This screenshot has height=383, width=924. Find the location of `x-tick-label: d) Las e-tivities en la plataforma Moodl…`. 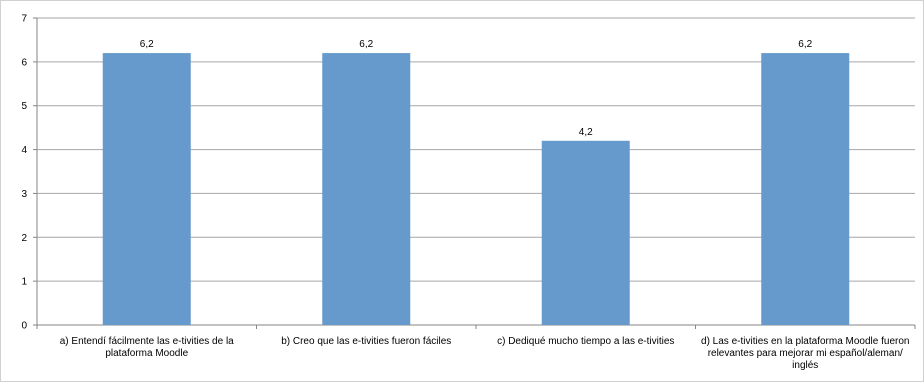

x-tick-label: d) Las e-tivities en la plataforma Moodl… is located at coordinates (805, 353).